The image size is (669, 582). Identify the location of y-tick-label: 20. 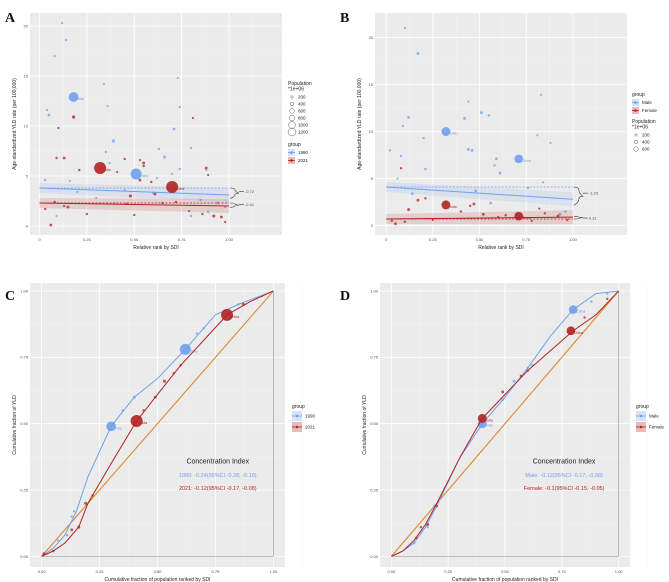
(26, 25).